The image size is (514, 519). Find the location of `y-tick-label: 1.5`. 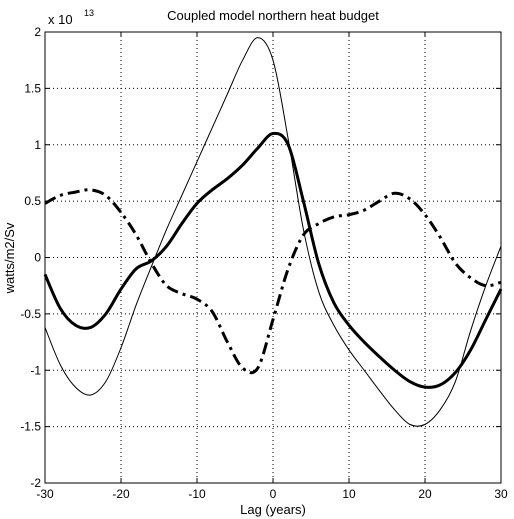

y-tick-label: 1.5 is located at coordinates (32, 88).